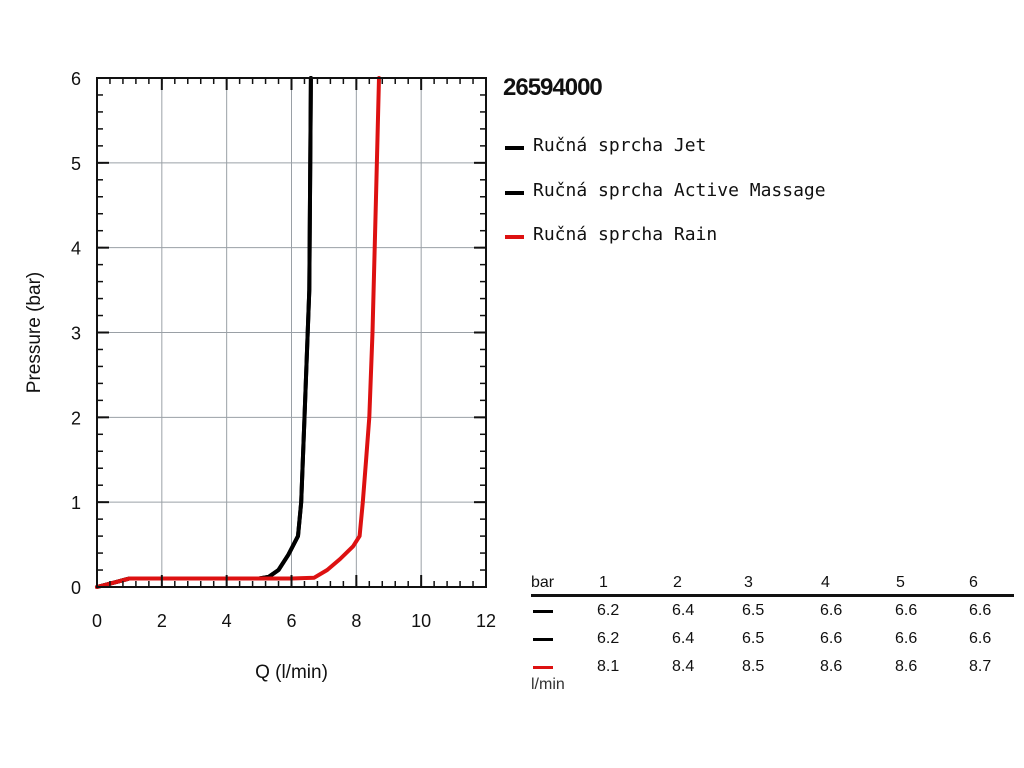 Image resolution: width=1024 pixels, height=768 pixels. What do you see at coordinates (831, 638) in the screenshot?
I see `table-cell-active-massage-4: 6.6` at bounding box center [831, 638].